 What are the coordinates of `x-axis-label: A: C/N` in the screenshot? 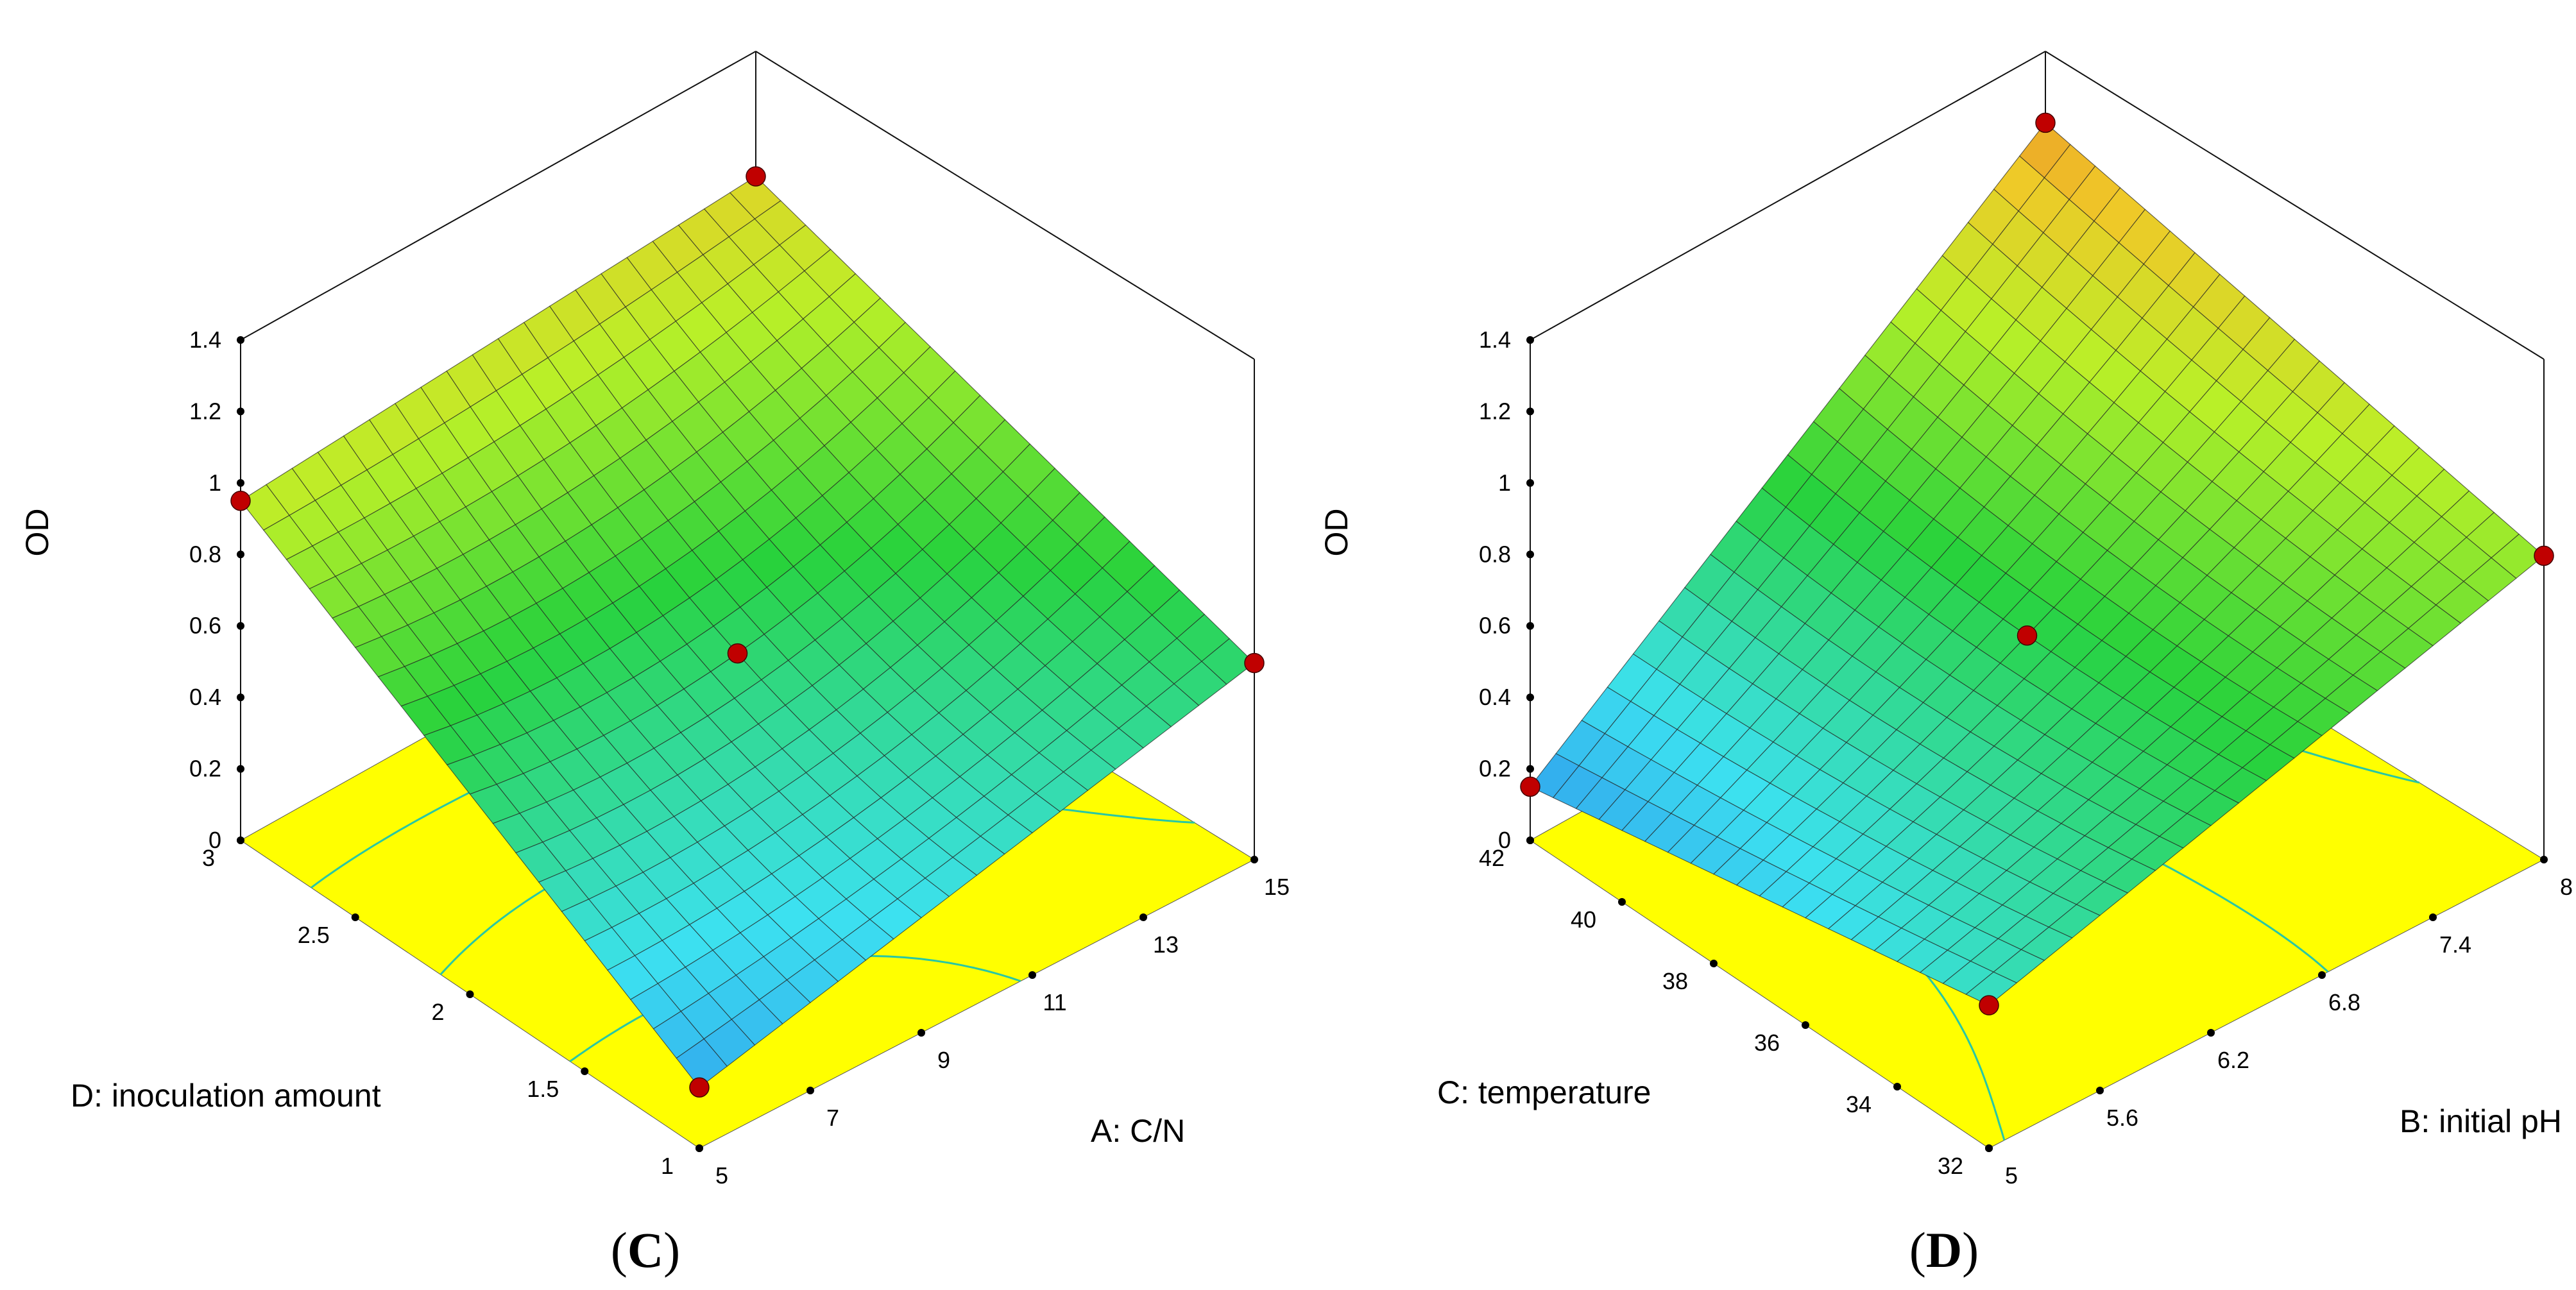 It's located at (1138, 1131).